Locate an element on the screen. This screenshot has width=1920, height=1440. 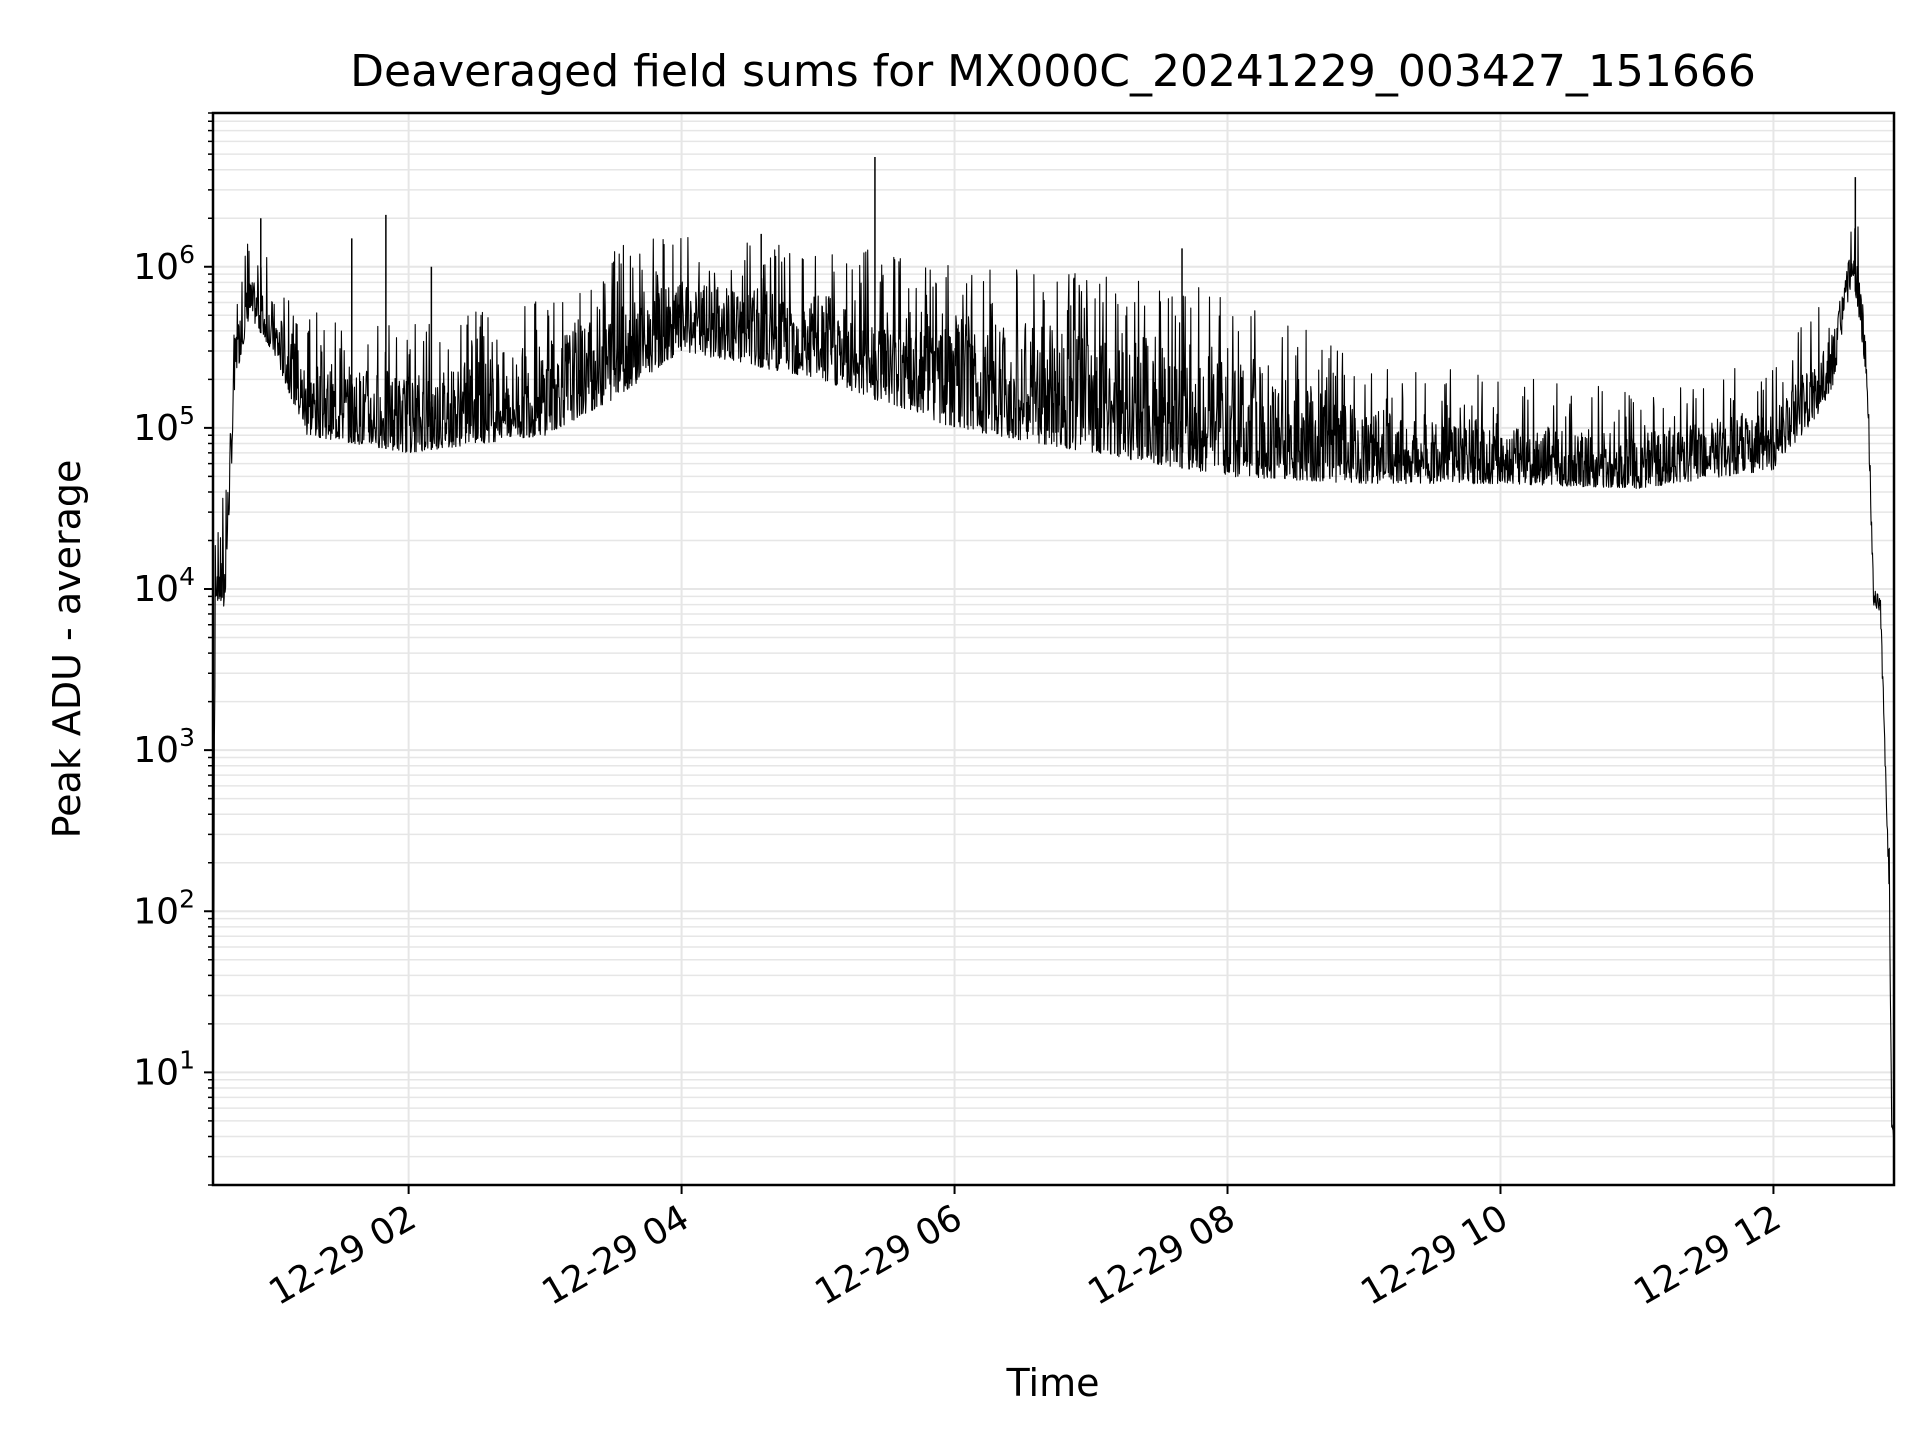
y-tick-label: 10⁶ is located at coordinates (164, 264).